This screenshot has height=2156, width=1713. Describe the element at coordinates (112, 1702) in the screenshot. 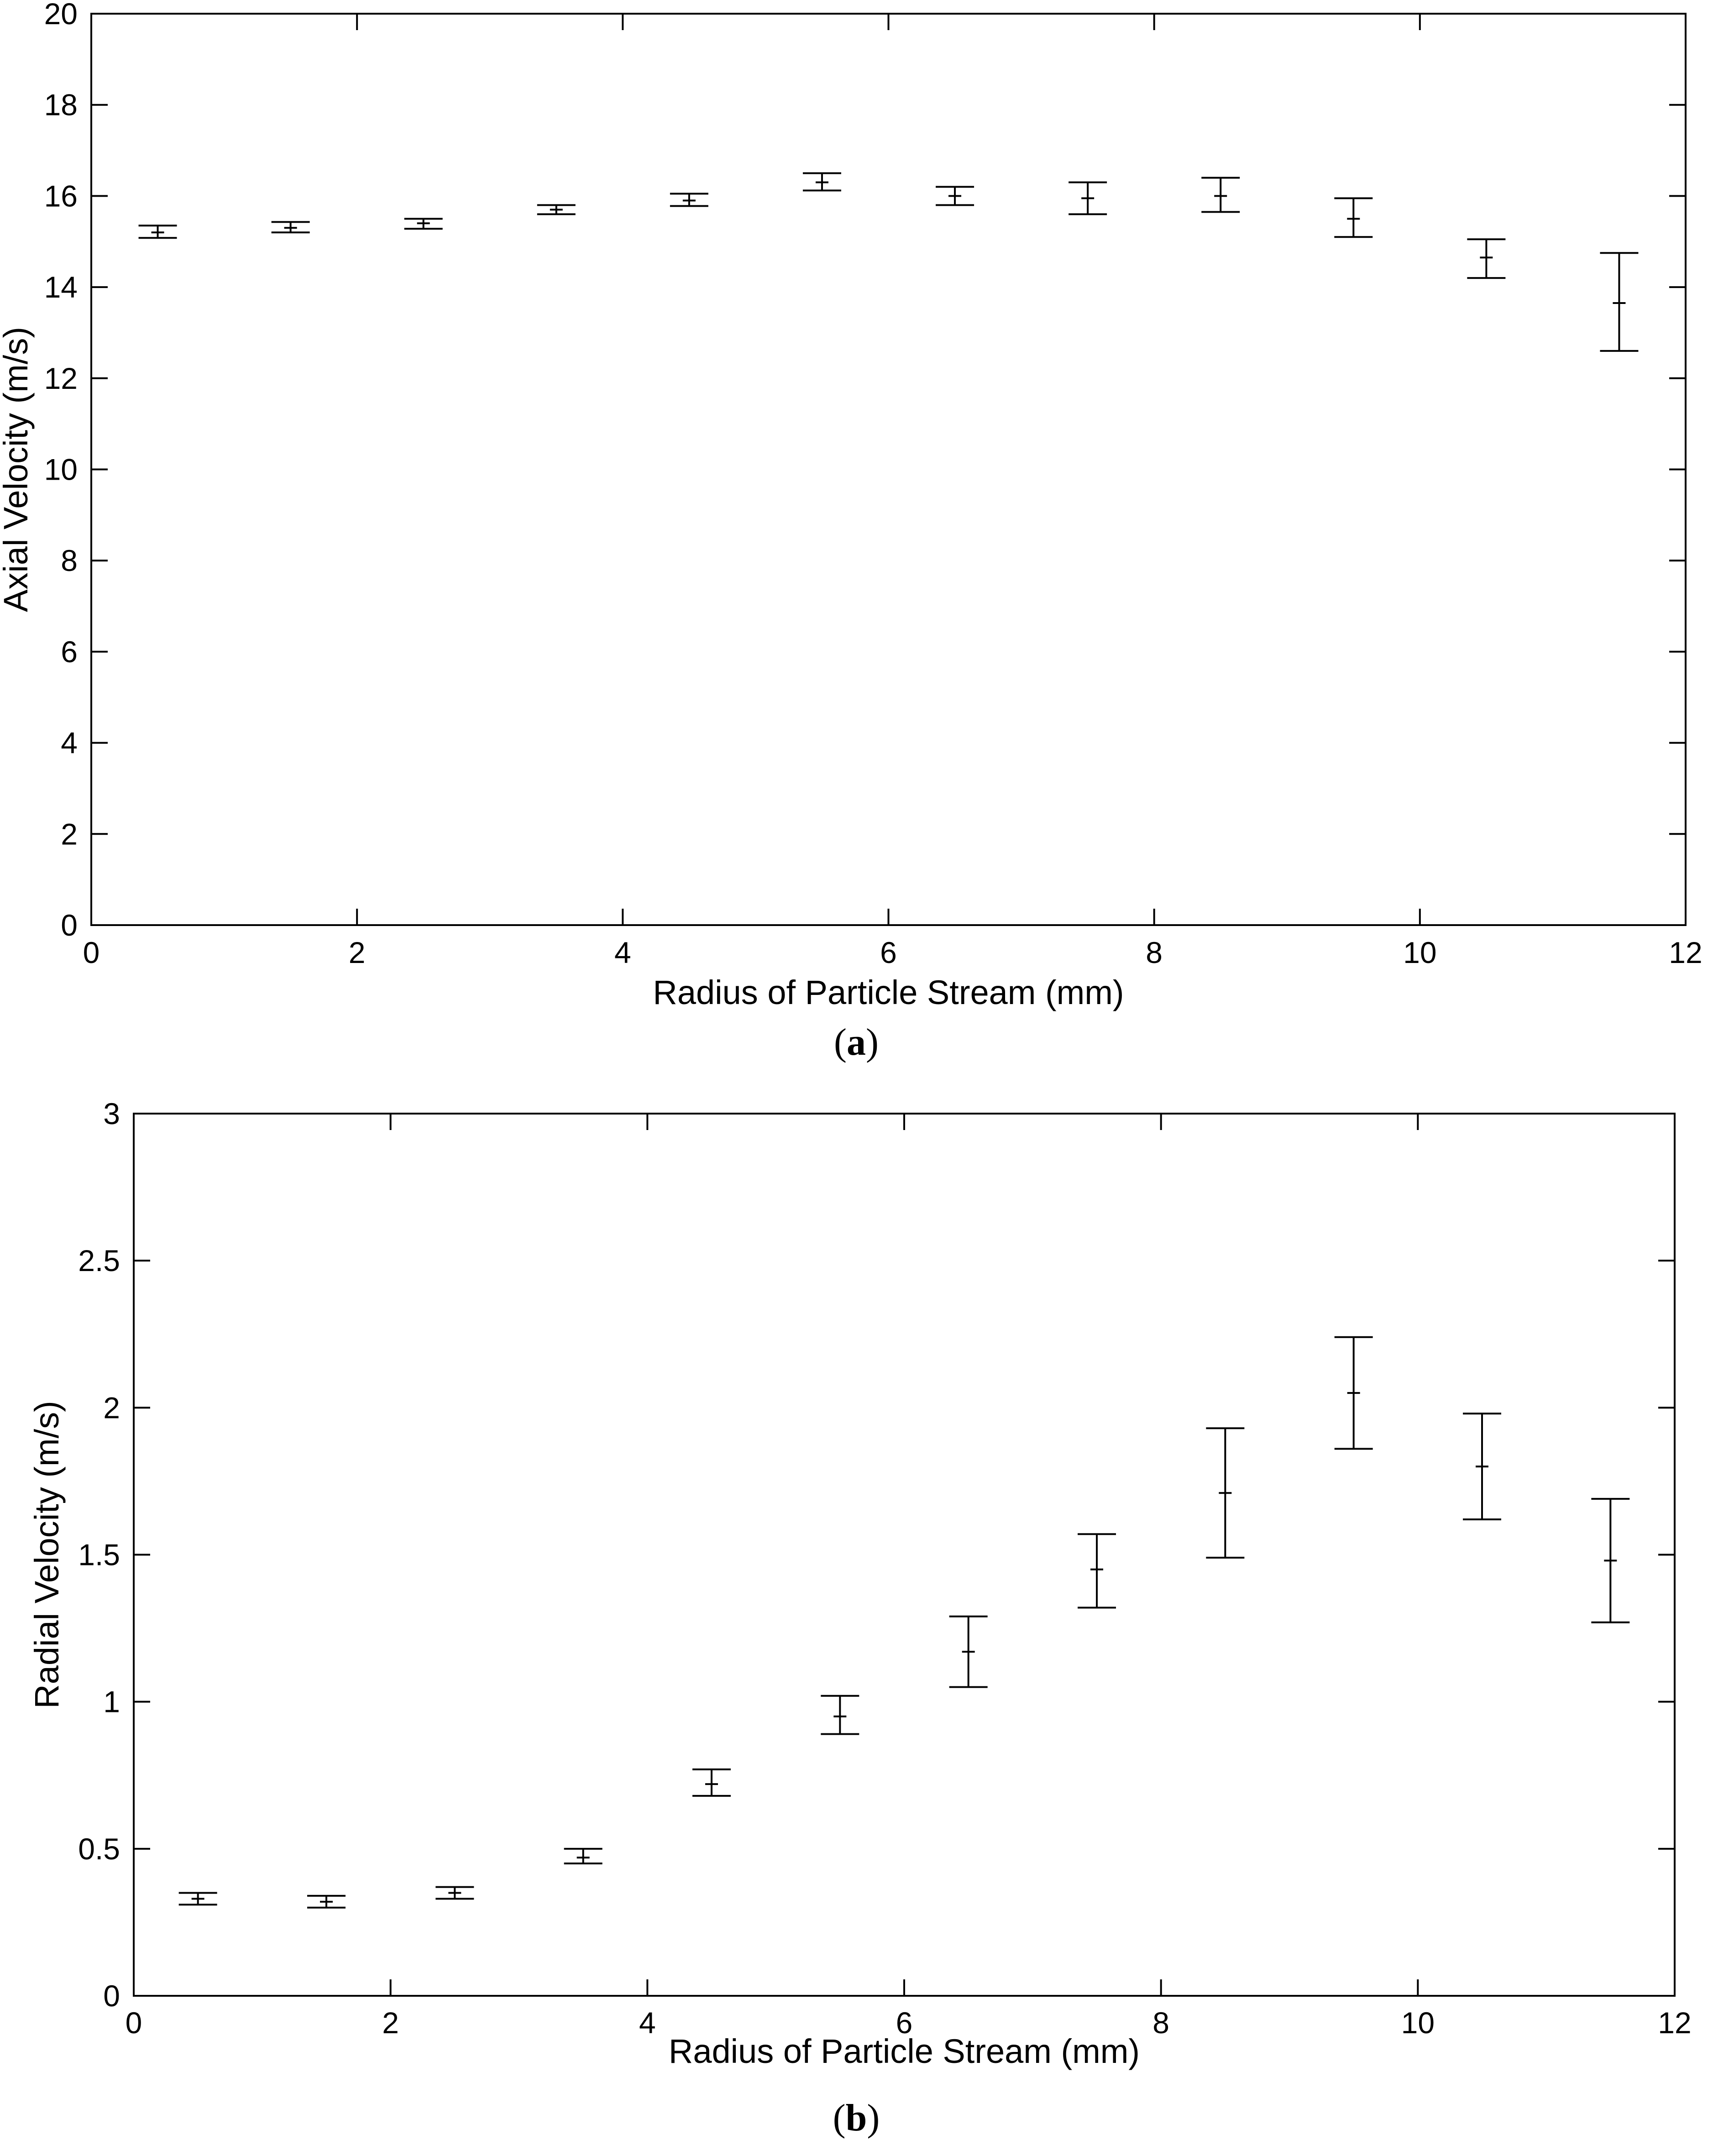

I see `y-tick-label: 1` at that location.